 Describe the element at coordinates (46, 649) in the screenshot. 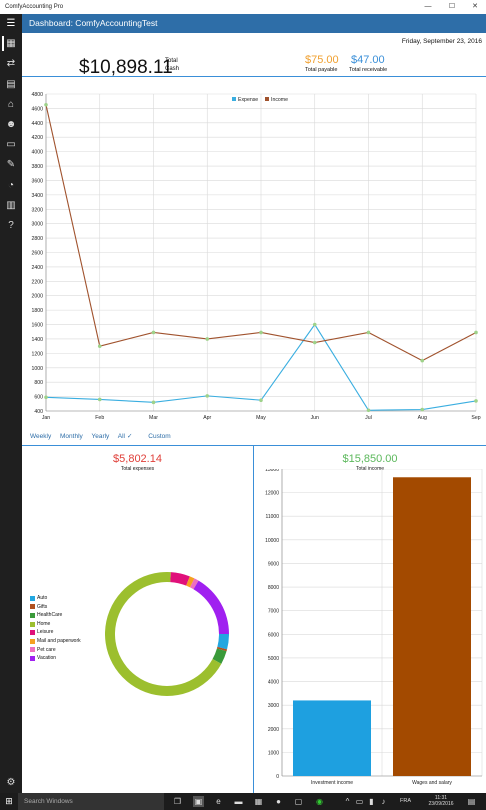

I see `legend-label: Pet care` at that location.